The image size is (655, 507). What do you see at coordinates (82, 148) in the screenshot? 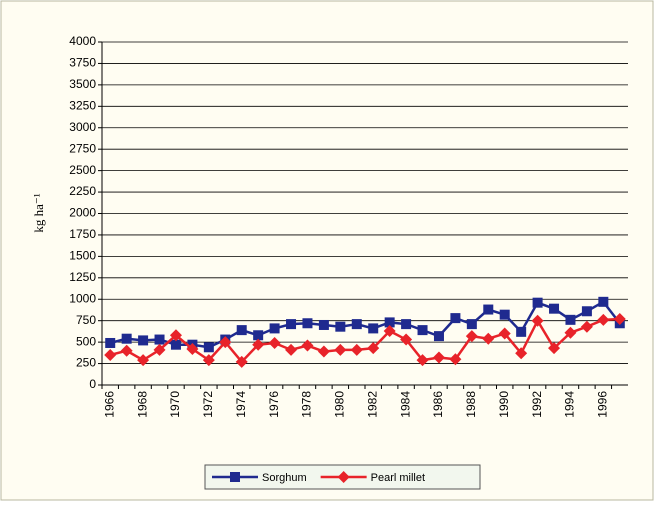
I see `y-tick-label: 2750` at bounding box center [82, 148].